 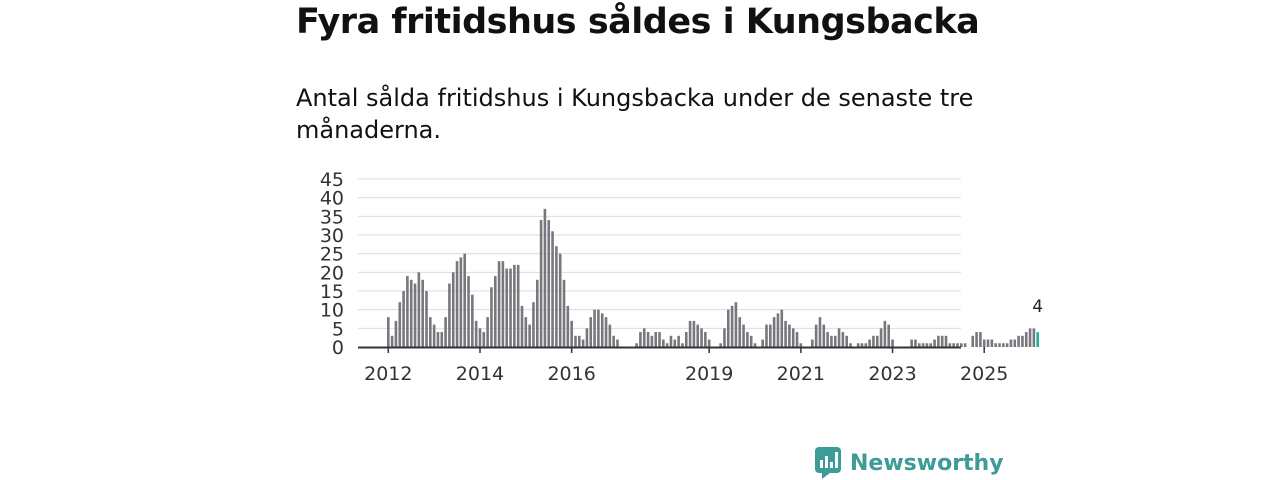 I want to click on y-tick-label: 15, so click(x=332, y=292).